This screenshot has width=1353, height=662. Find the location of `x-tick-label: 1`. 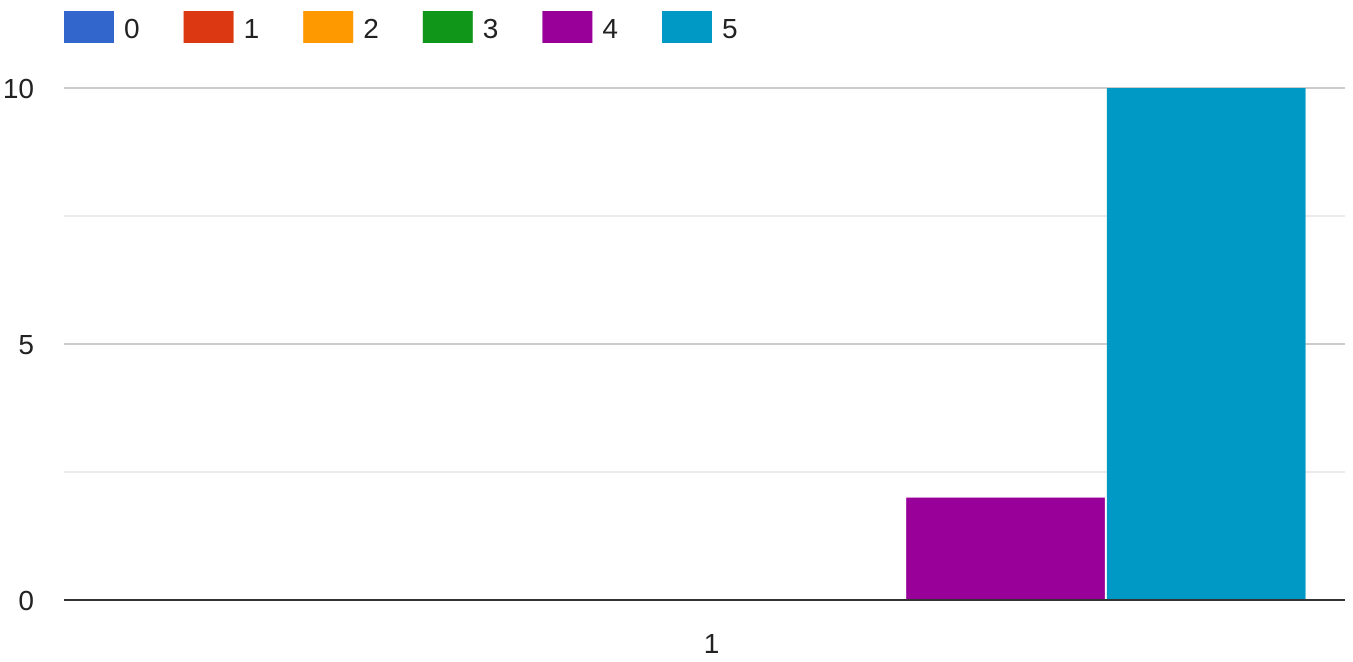

x-tick-label: 1 is located at coordinates (712, 643).